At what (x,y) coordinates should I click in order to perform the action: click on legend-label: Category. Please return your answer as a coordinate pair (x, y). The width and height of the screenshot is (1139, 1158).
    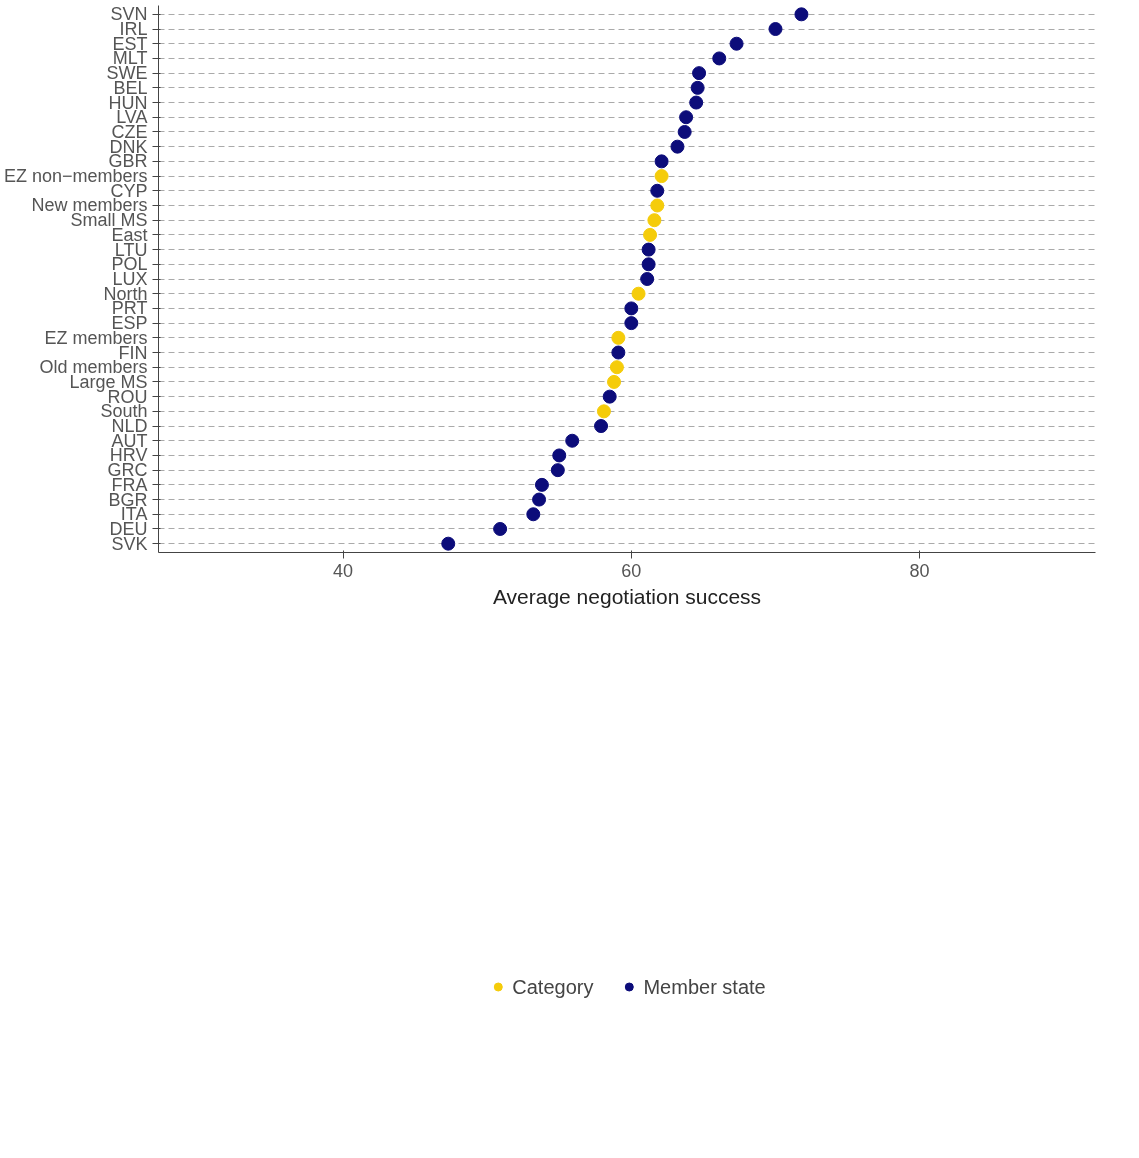
    Looking at the image, I should click on (553, 987).